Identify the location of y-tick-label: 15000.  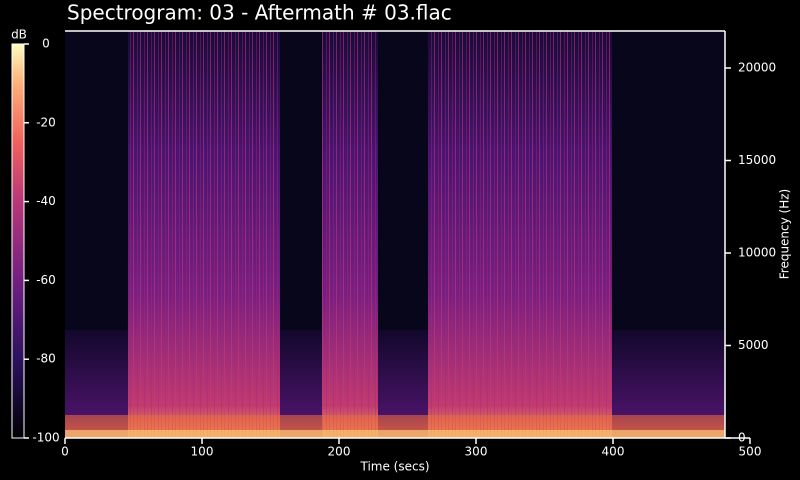
(757, 160).